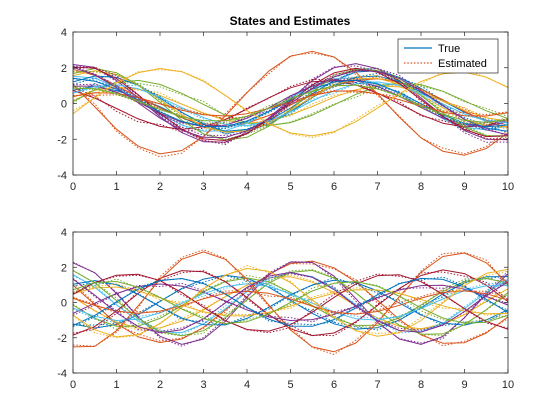 This screenshot has width=560, height=420. I want to click on legend: True Estimated, so click(448, 56).